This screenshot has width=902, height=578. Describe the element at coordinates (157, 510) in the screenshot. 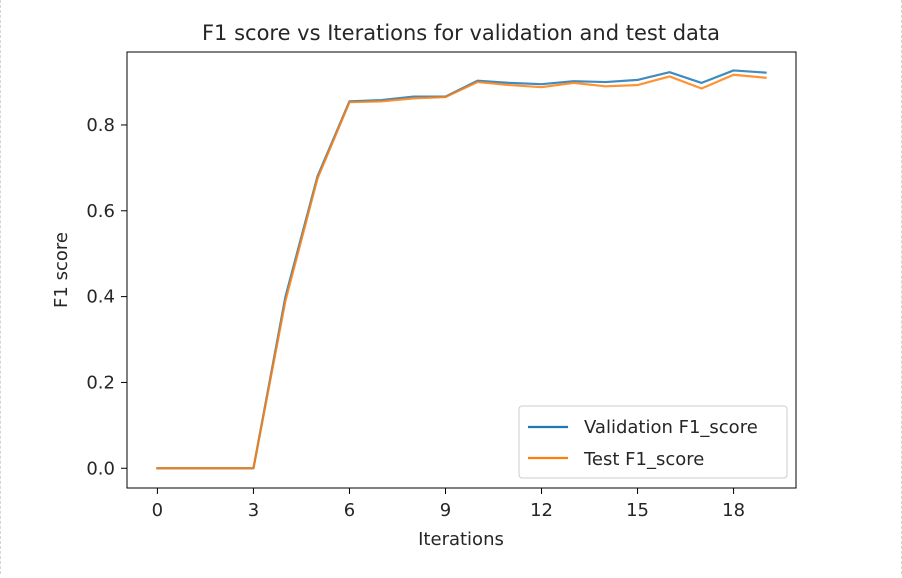

I see `x-tick-label: 0` at that location.